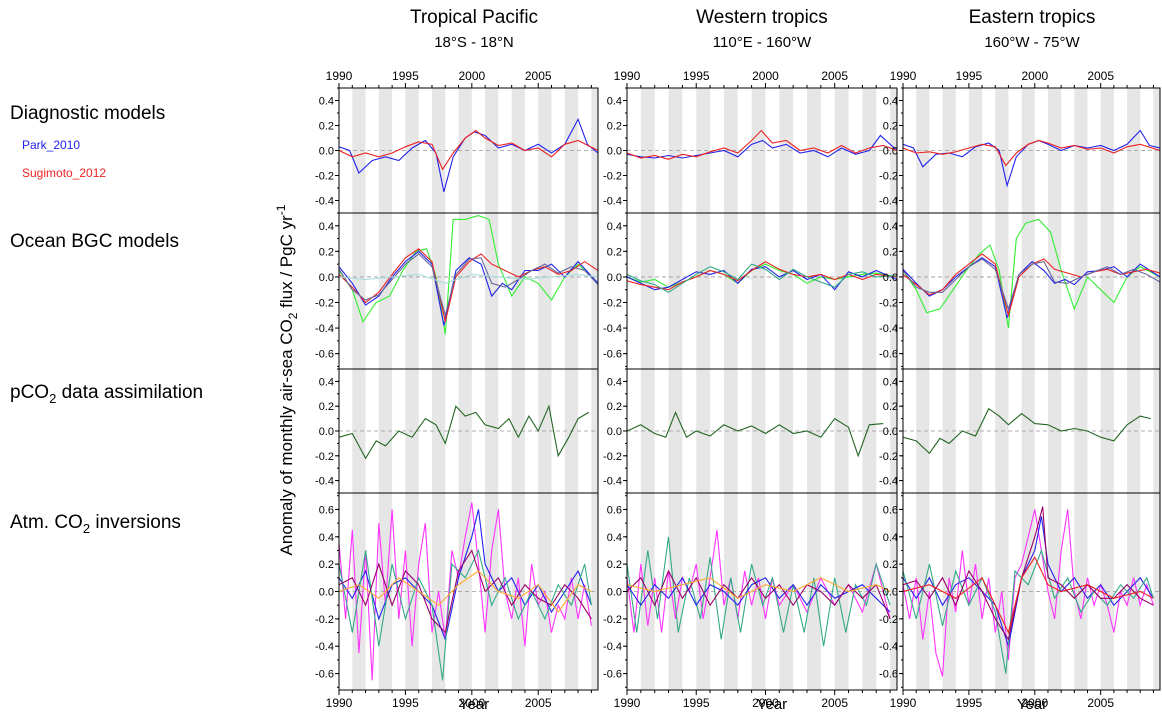 The width and height of the screenshot is (1162, 716). I want to click on x-axis-label-2: Year, so click(1032, 704).